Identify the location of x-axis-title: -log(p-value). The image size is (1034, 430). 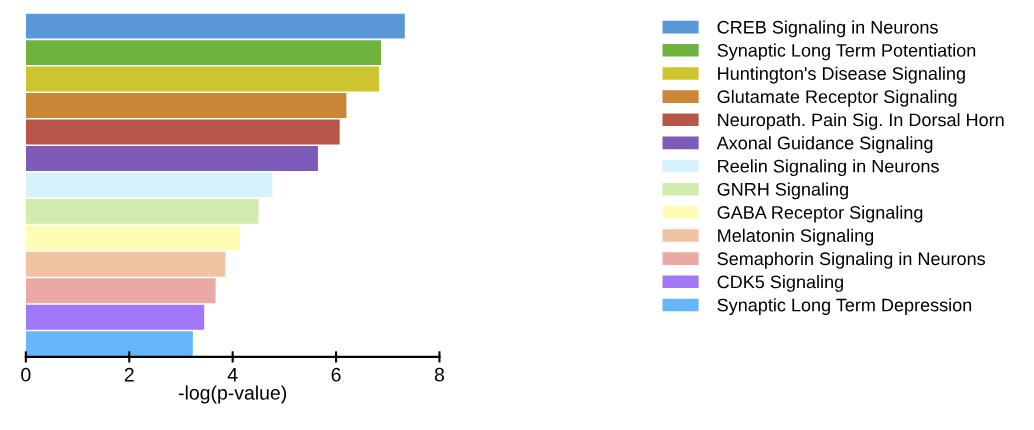
(232, 394).